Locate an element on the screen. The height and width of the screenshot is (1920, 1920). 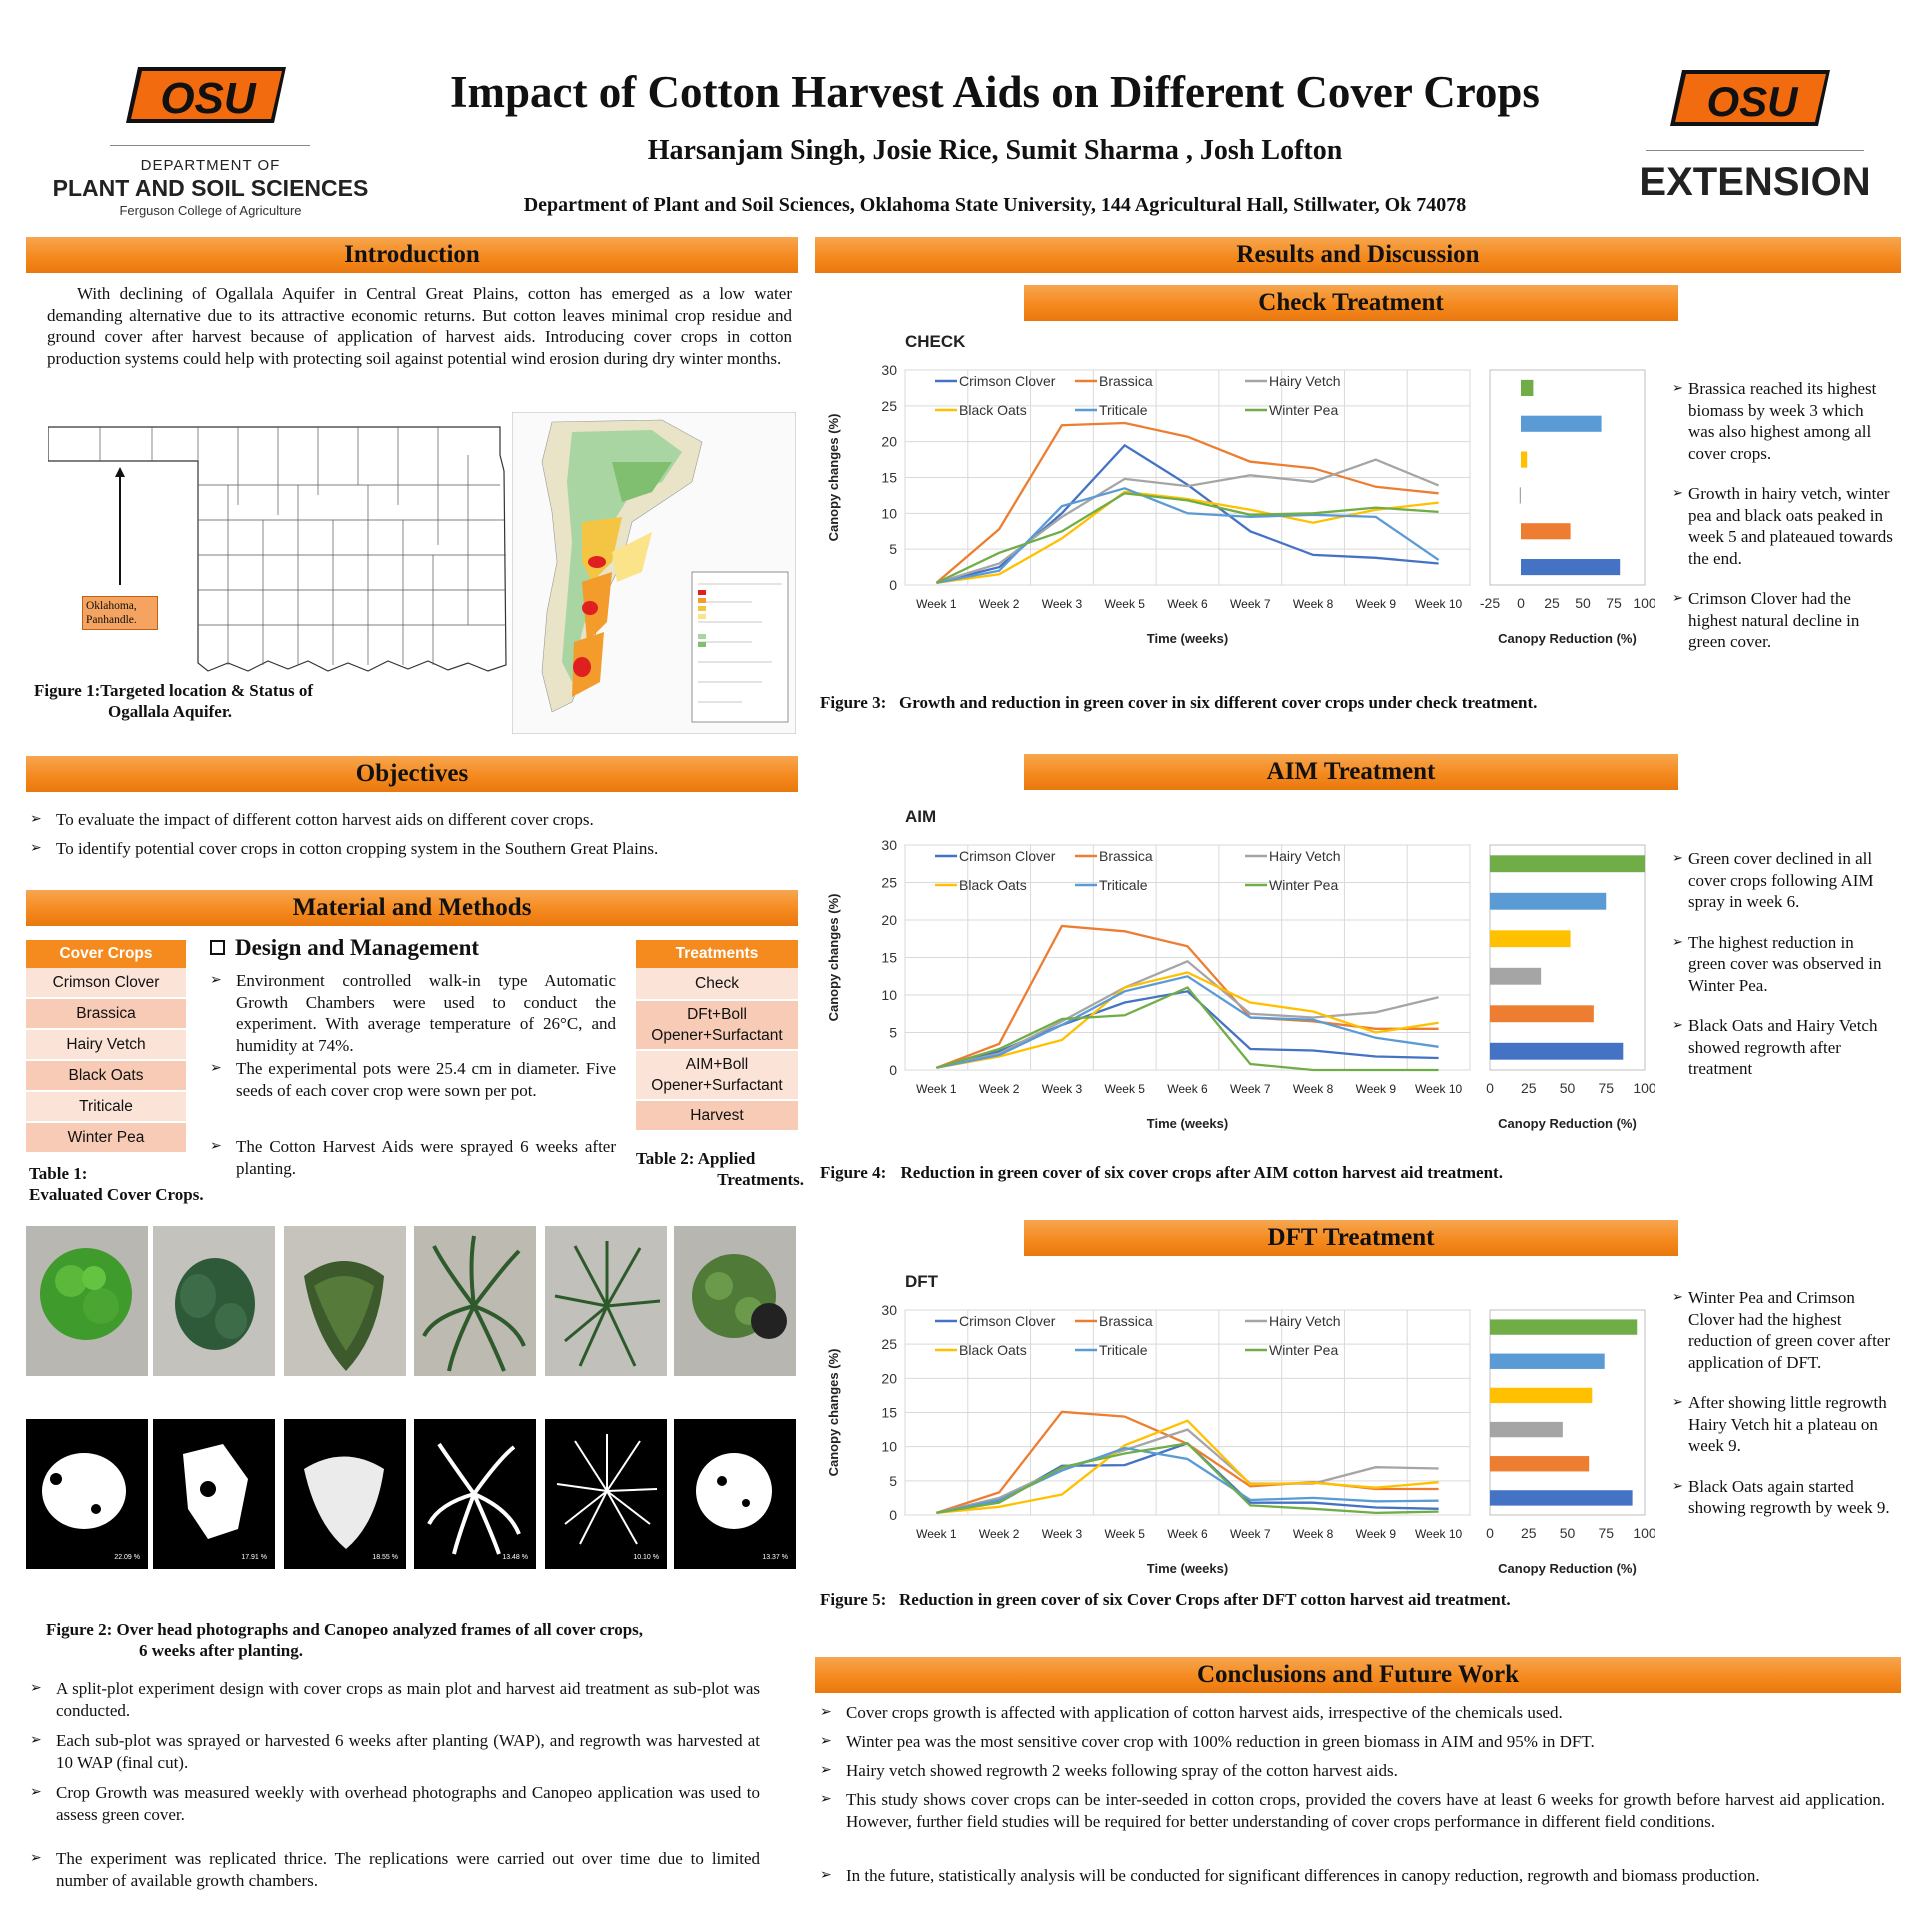
x-tick-label: 0 is located at coordinates (1521, 603).